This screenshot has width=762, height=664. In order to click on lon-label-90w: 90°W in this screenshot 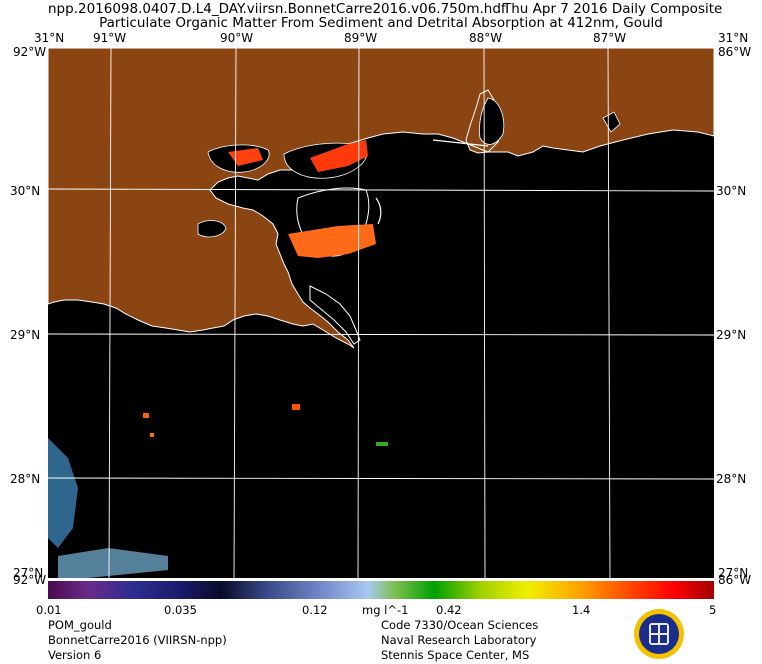, I will do `click(237, 38)`.